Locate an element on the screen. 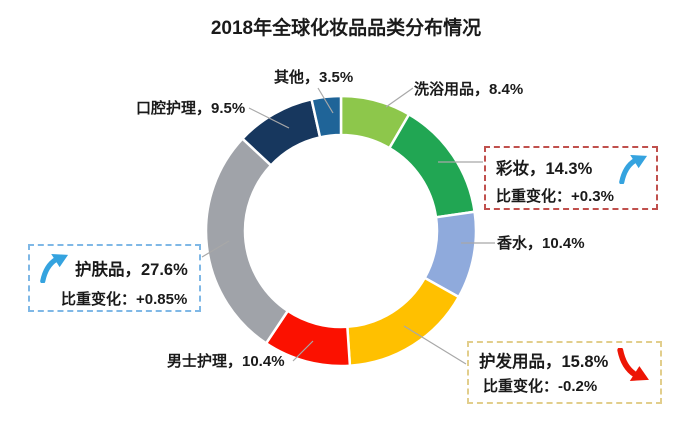  pie-label-other: 其他，3.5% is located at coordinates (314, 77).